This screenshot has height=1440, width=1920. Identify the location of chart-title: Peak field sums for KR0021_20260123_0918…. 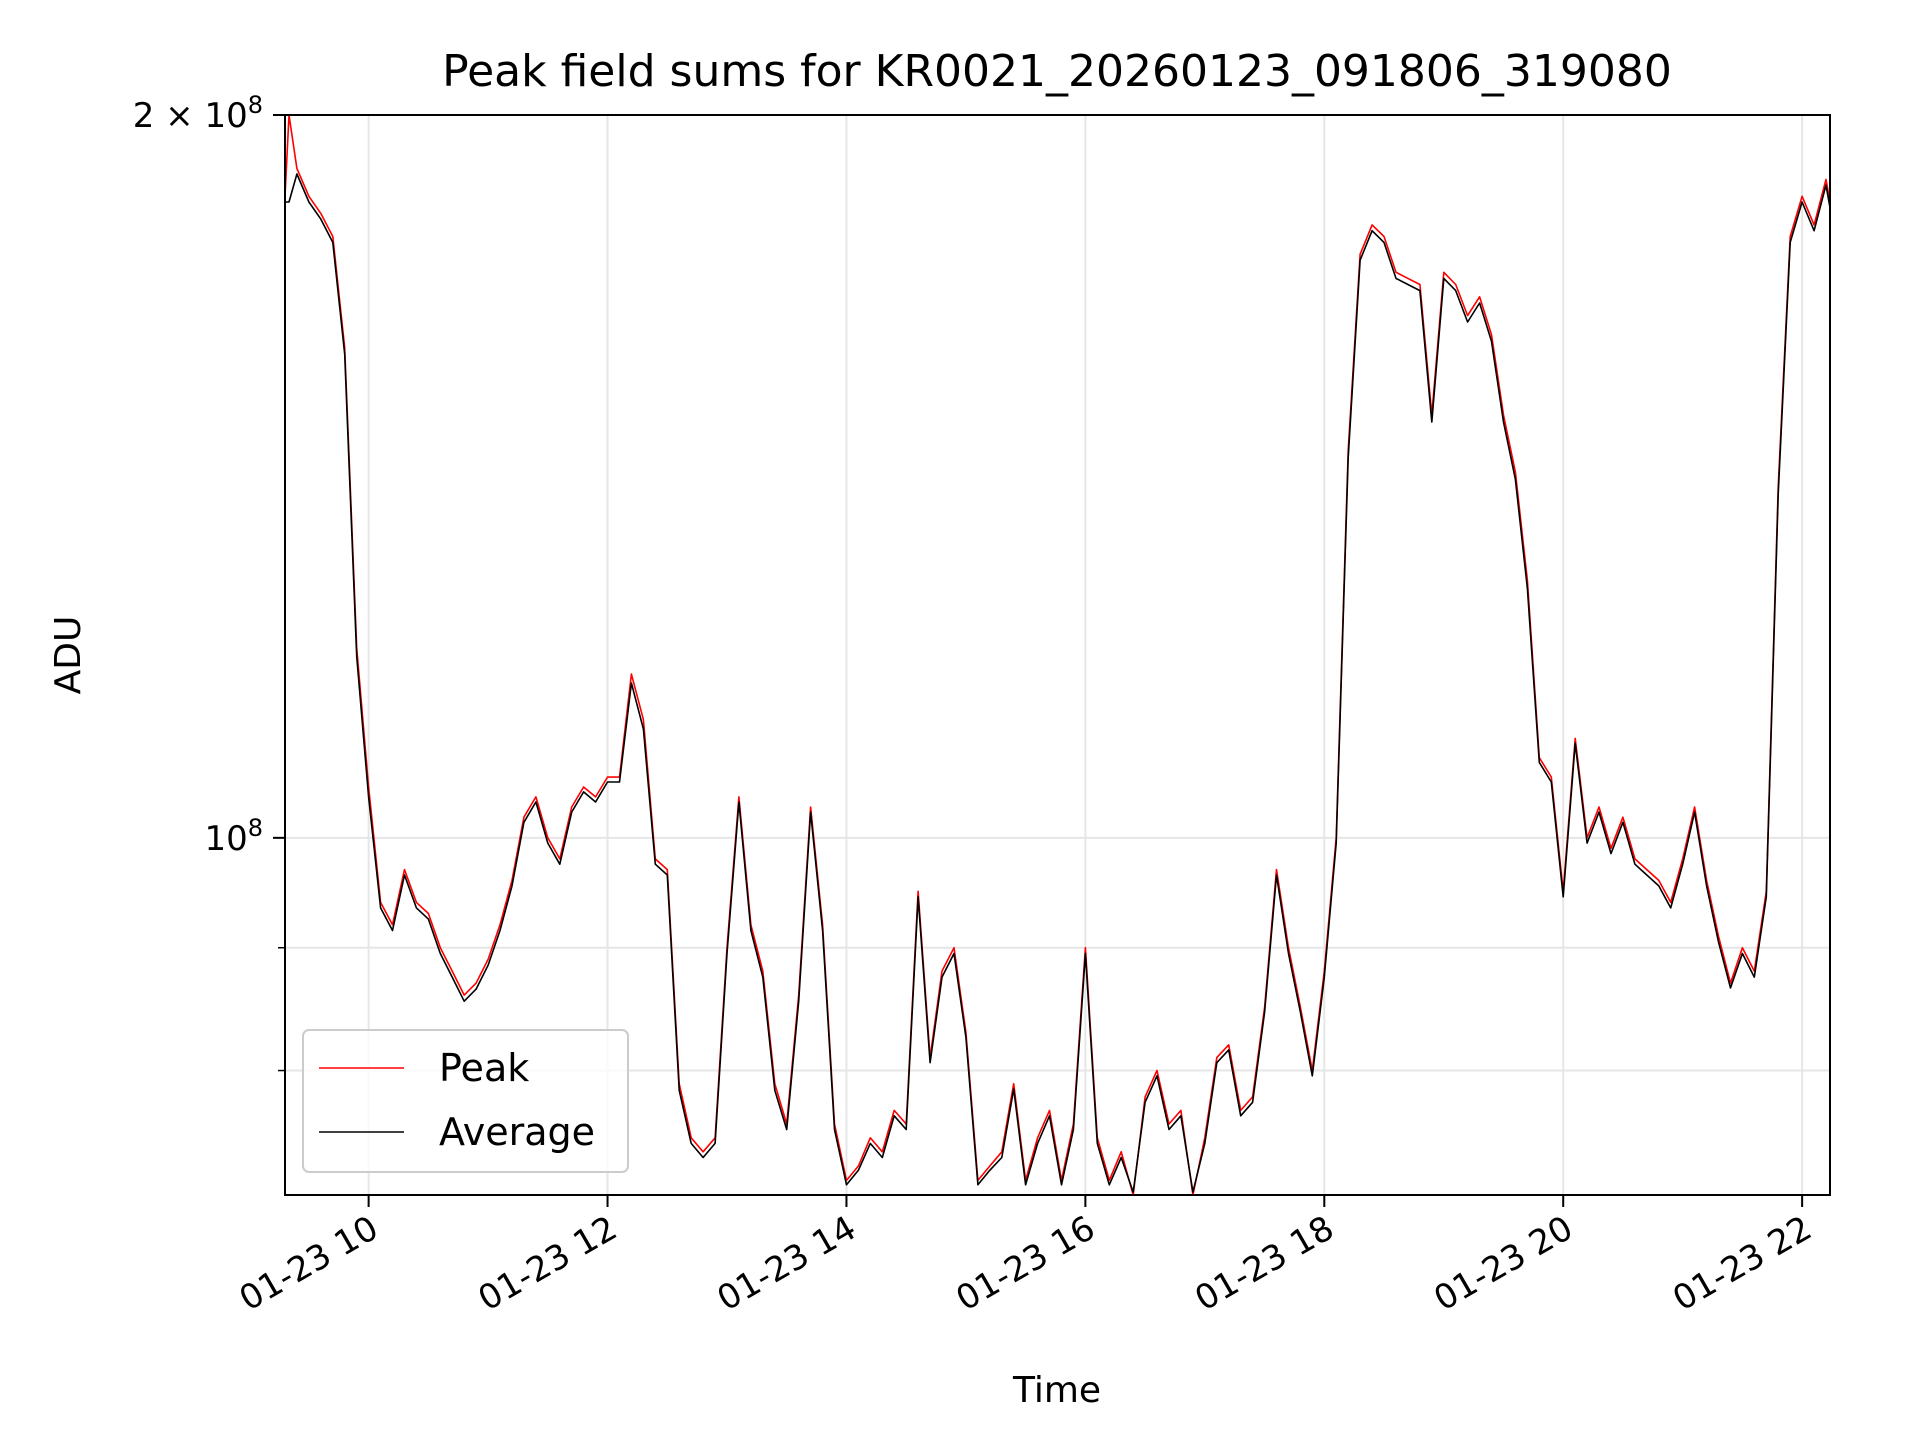
(1057, 71).